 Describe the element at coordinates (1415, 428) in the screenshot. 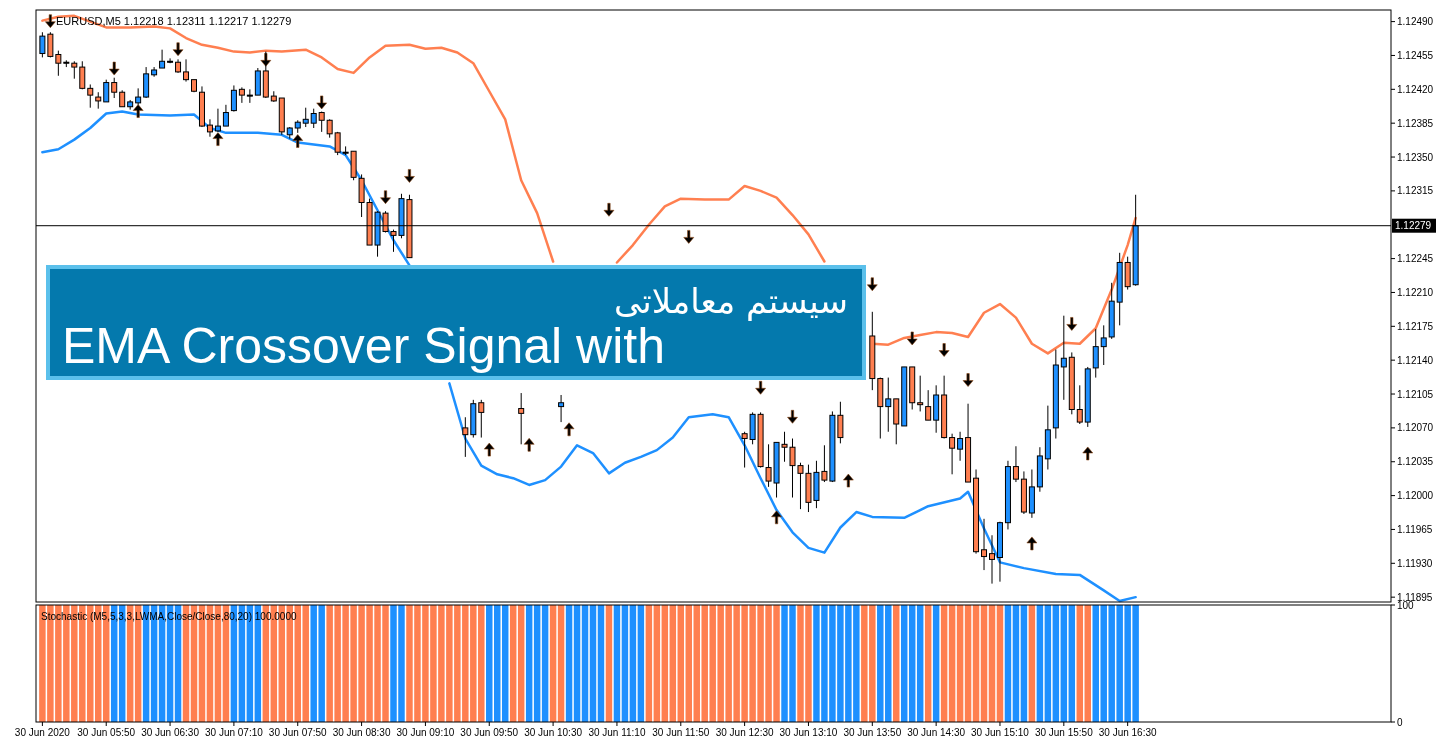

I see `y-tick-label: 1.12070` at that location.